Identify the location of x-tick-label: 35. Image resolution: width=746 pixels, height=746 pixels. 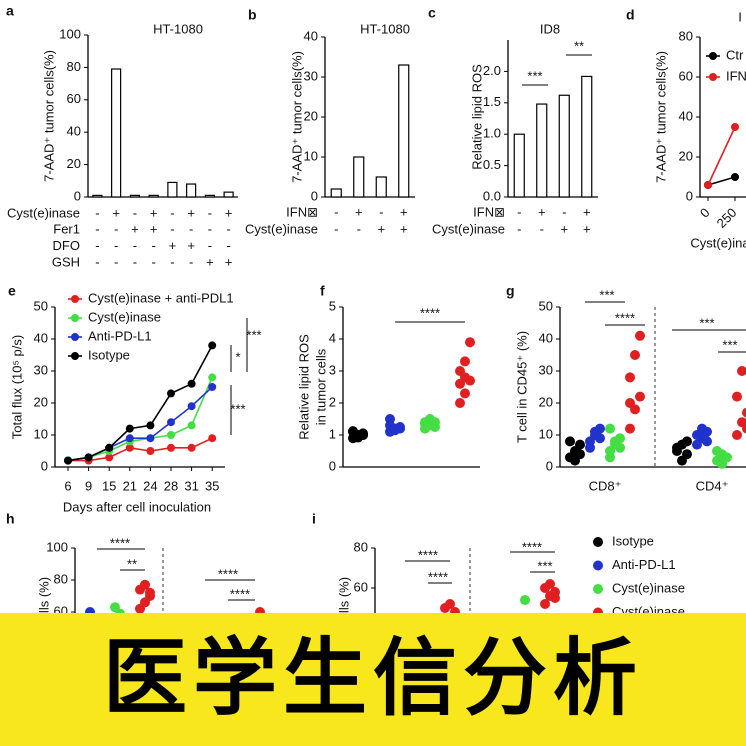
(212, 485).